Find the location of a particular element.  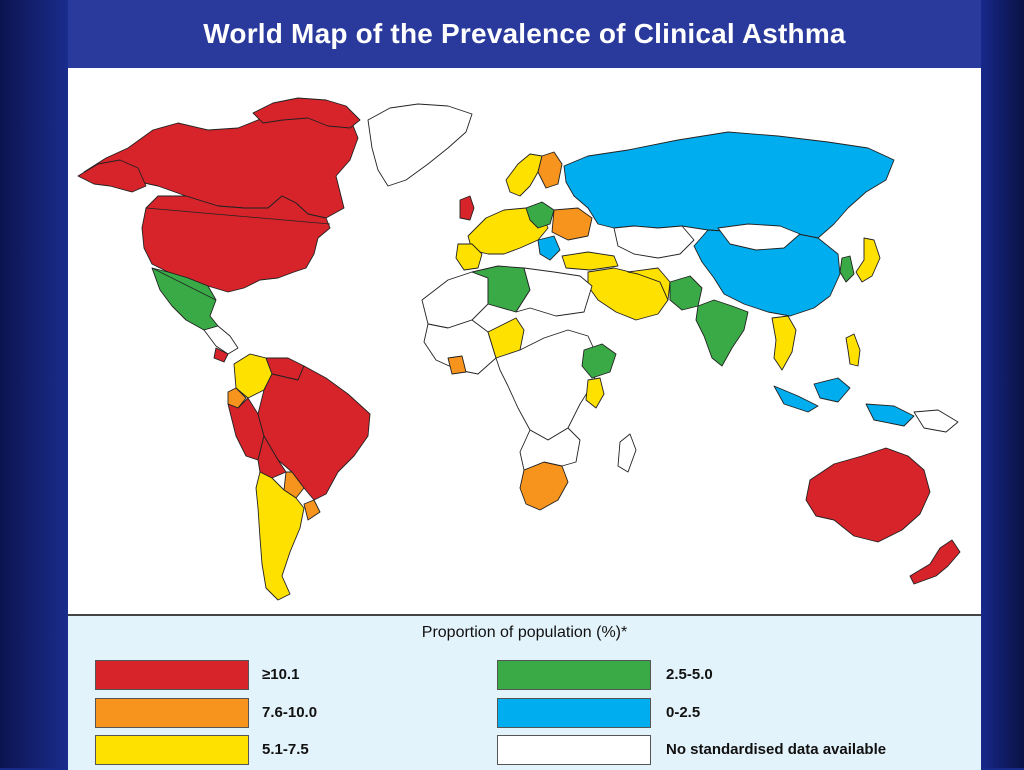

region-india is located at coordinates (722, 333).